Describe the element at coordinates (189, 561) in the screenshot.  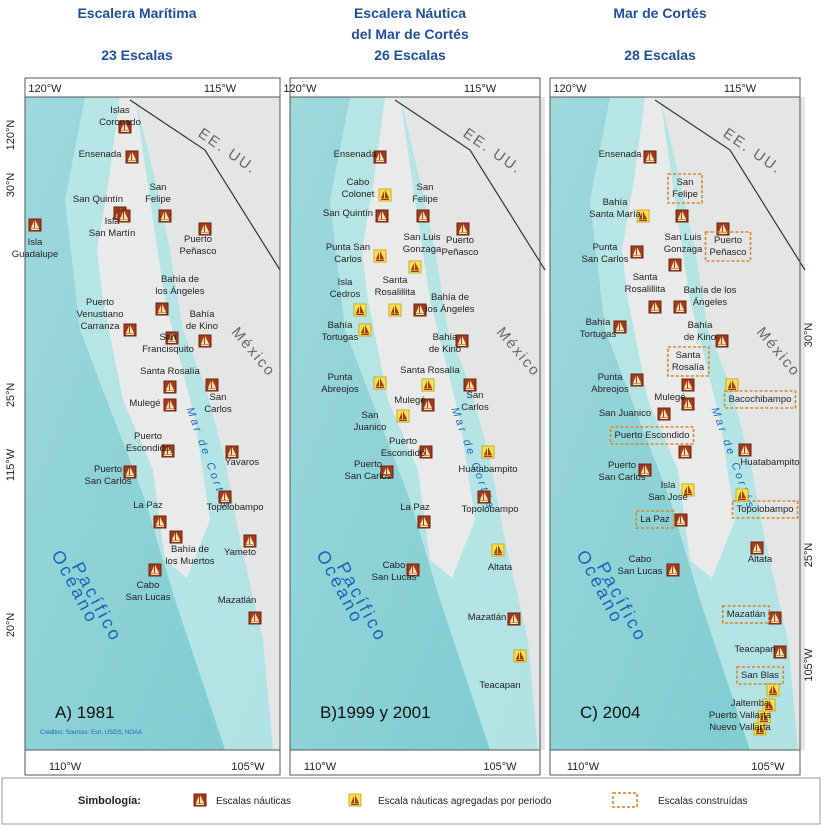
I see `place-label: los Muertos` at that location.